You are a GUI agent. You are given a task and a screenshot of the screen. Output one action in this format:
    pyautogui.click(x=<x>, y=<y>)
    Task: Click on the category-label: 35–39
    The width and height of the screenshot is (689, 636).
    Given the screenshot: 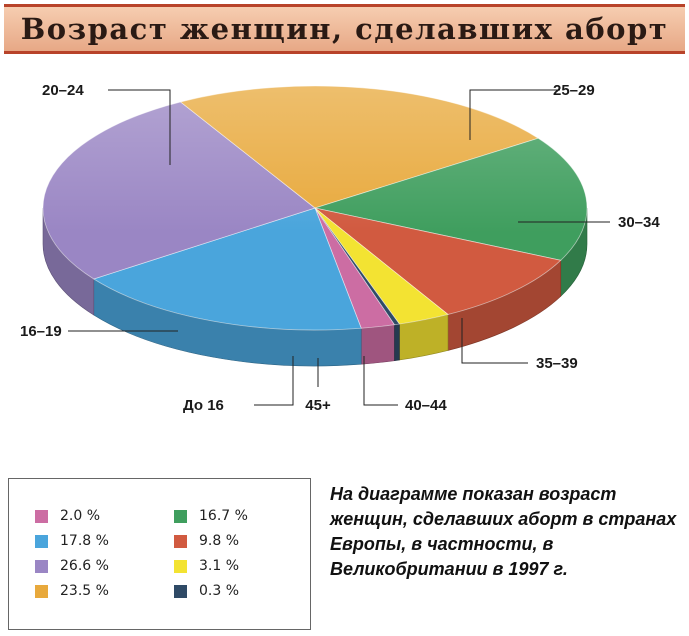 What is the action you would take?
    pyautogui.click(x=557, y=363)
    